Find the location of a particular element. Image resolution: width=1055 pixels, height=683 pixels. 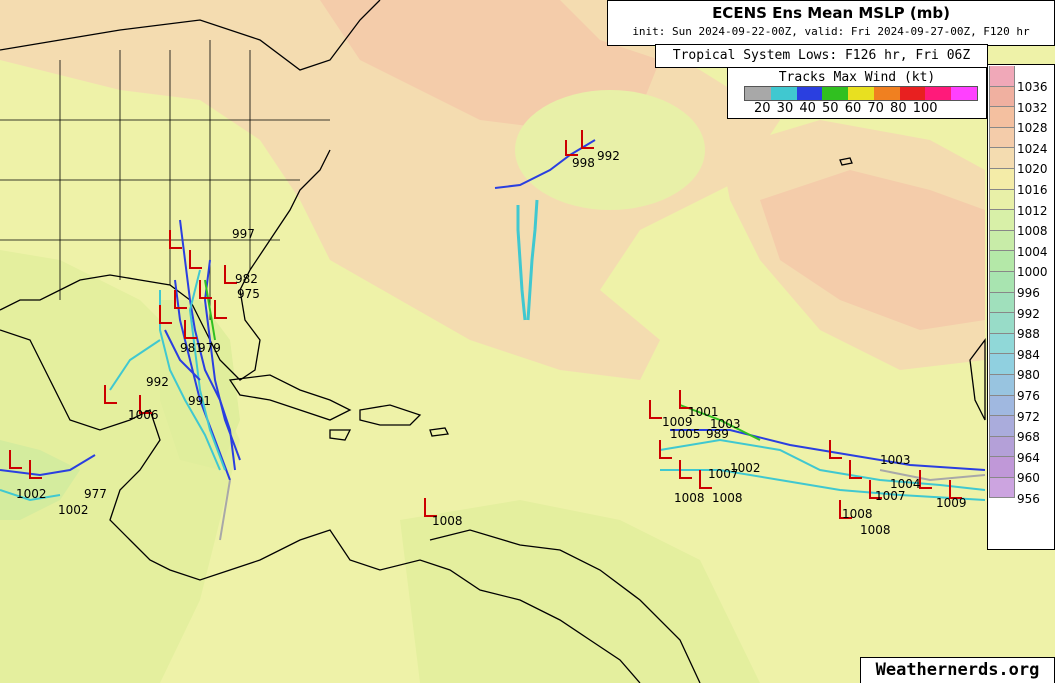

tracks-east-atlantic is located at coordinates (822, 452).